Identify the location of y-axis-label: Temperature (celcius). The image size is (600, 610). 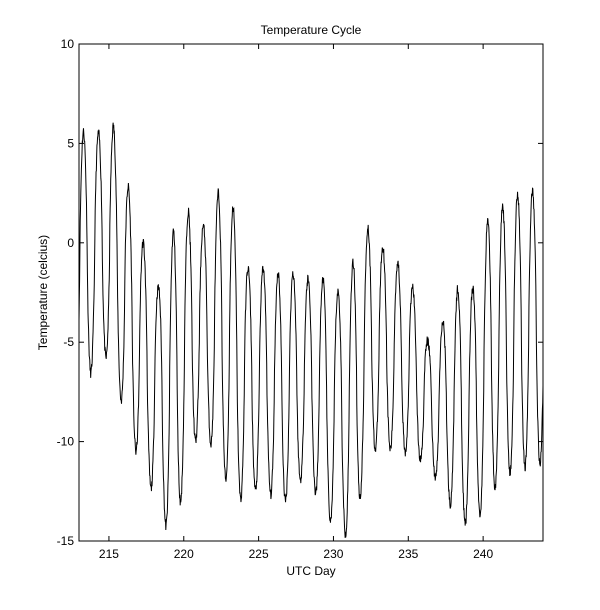
(43, 292).